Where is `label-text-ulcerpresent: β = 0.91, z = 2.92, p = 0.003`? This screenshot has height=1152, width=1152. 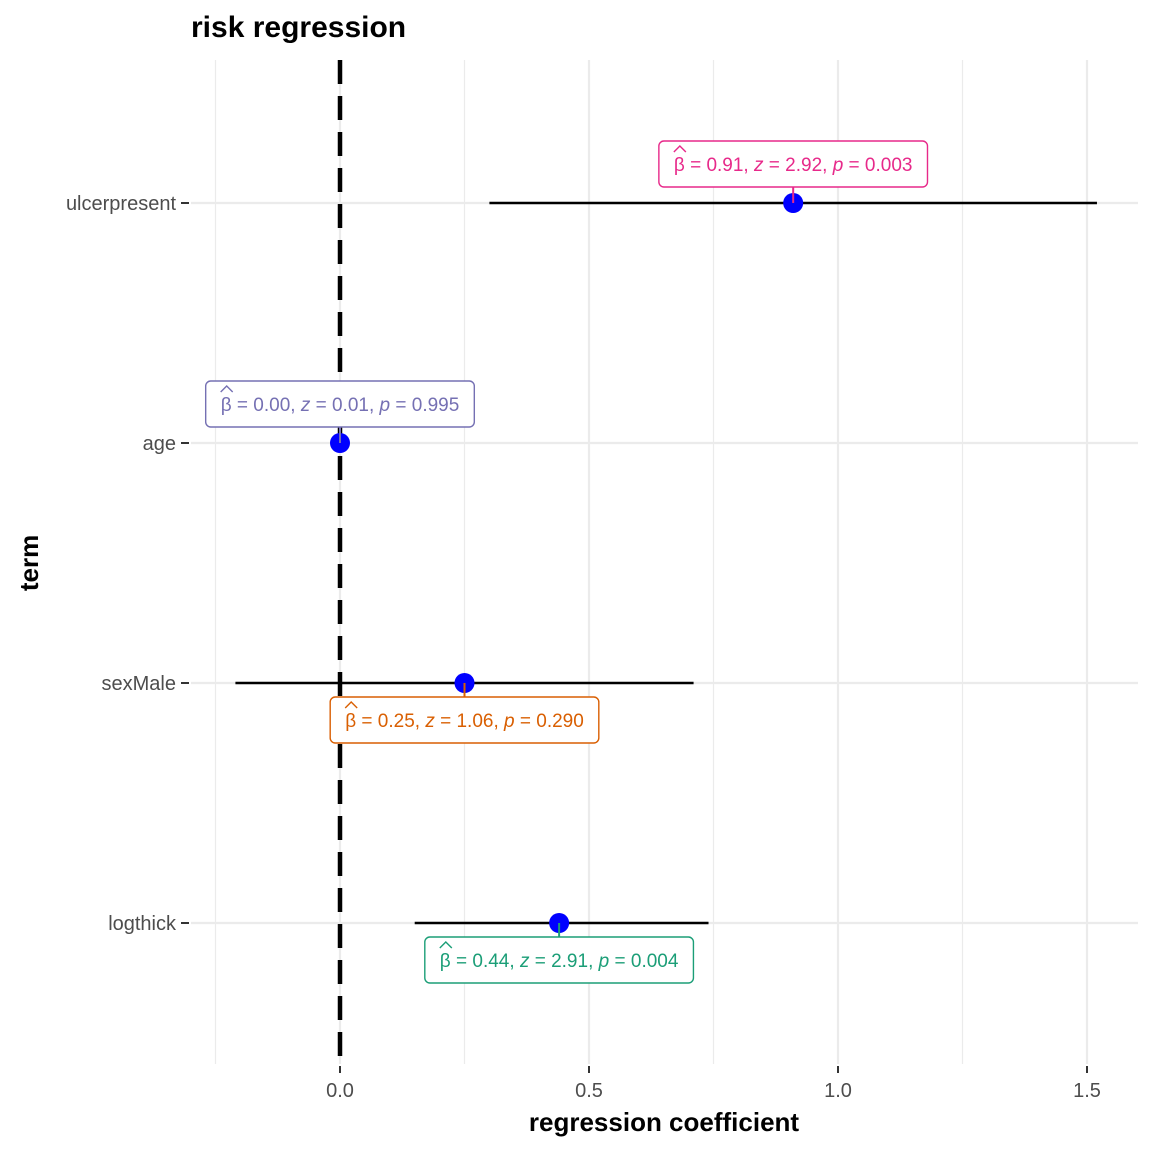
label-text-ulcerpresent: β = 0.91, z = 2.92, p = 0.003 is located at coordinates (793, 165).